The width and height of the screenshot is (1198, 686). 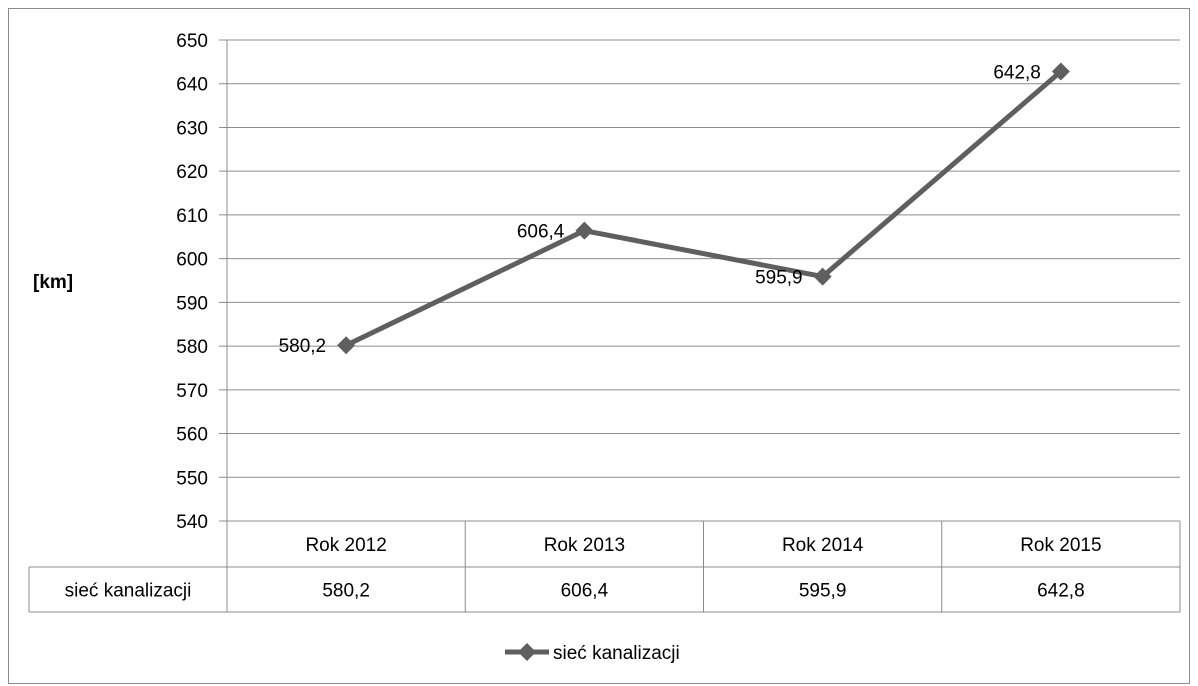 What do you see at coordinates (541, 232) in the screenshot?
I see `data-label: 606,4` at bounding box center [541, 232].